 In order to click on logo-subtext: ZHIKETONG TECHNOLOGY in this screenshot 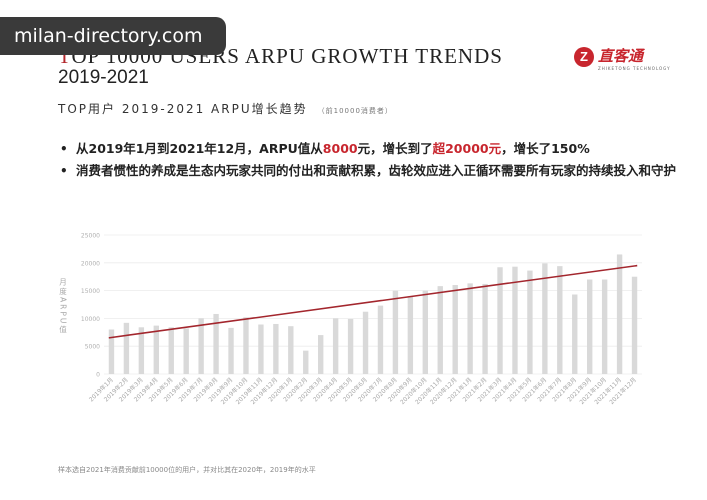, I will do `click(634, 68)`.